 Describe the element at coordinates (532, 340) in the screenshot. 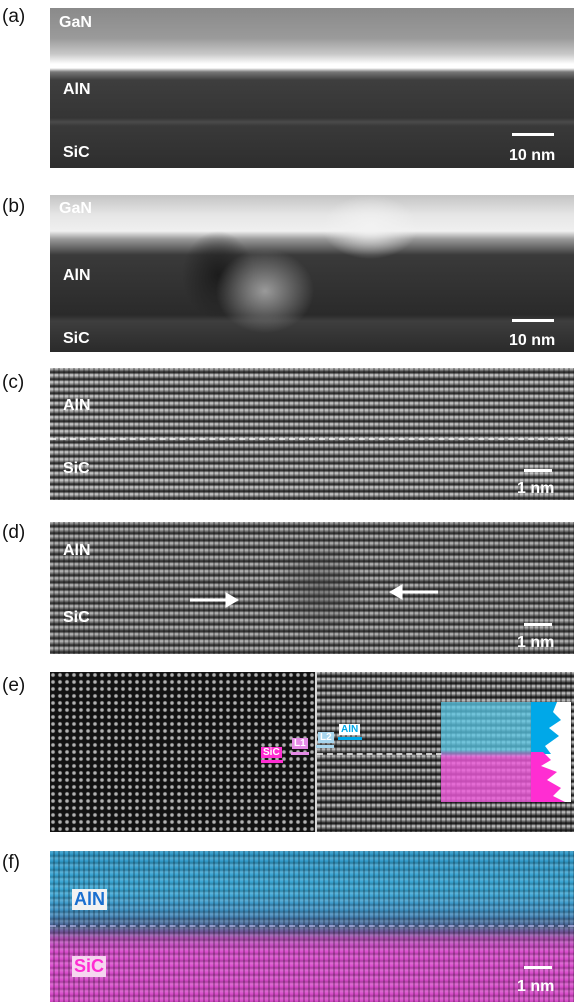

I see `panel-b-scale-text: 10 nm` at that location.